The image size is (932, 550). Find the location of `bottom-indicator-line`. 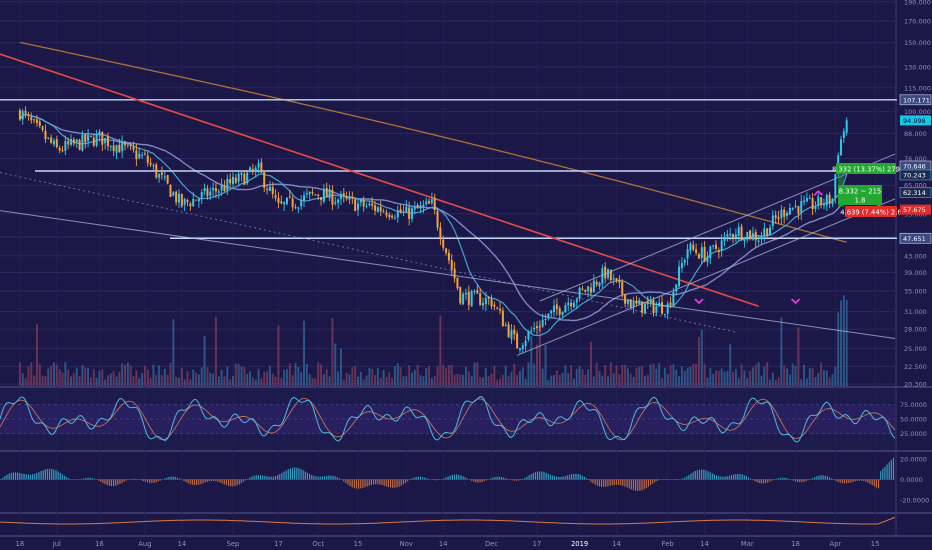

bottom-indicator-line is located at coordinates (448, 520).